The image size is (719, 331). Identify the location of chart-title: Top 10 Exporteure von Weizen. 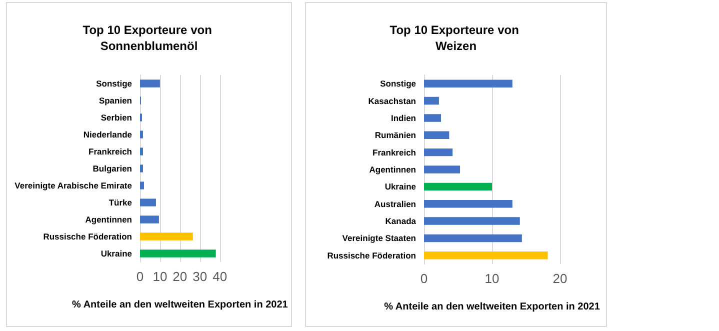
(456, 38).